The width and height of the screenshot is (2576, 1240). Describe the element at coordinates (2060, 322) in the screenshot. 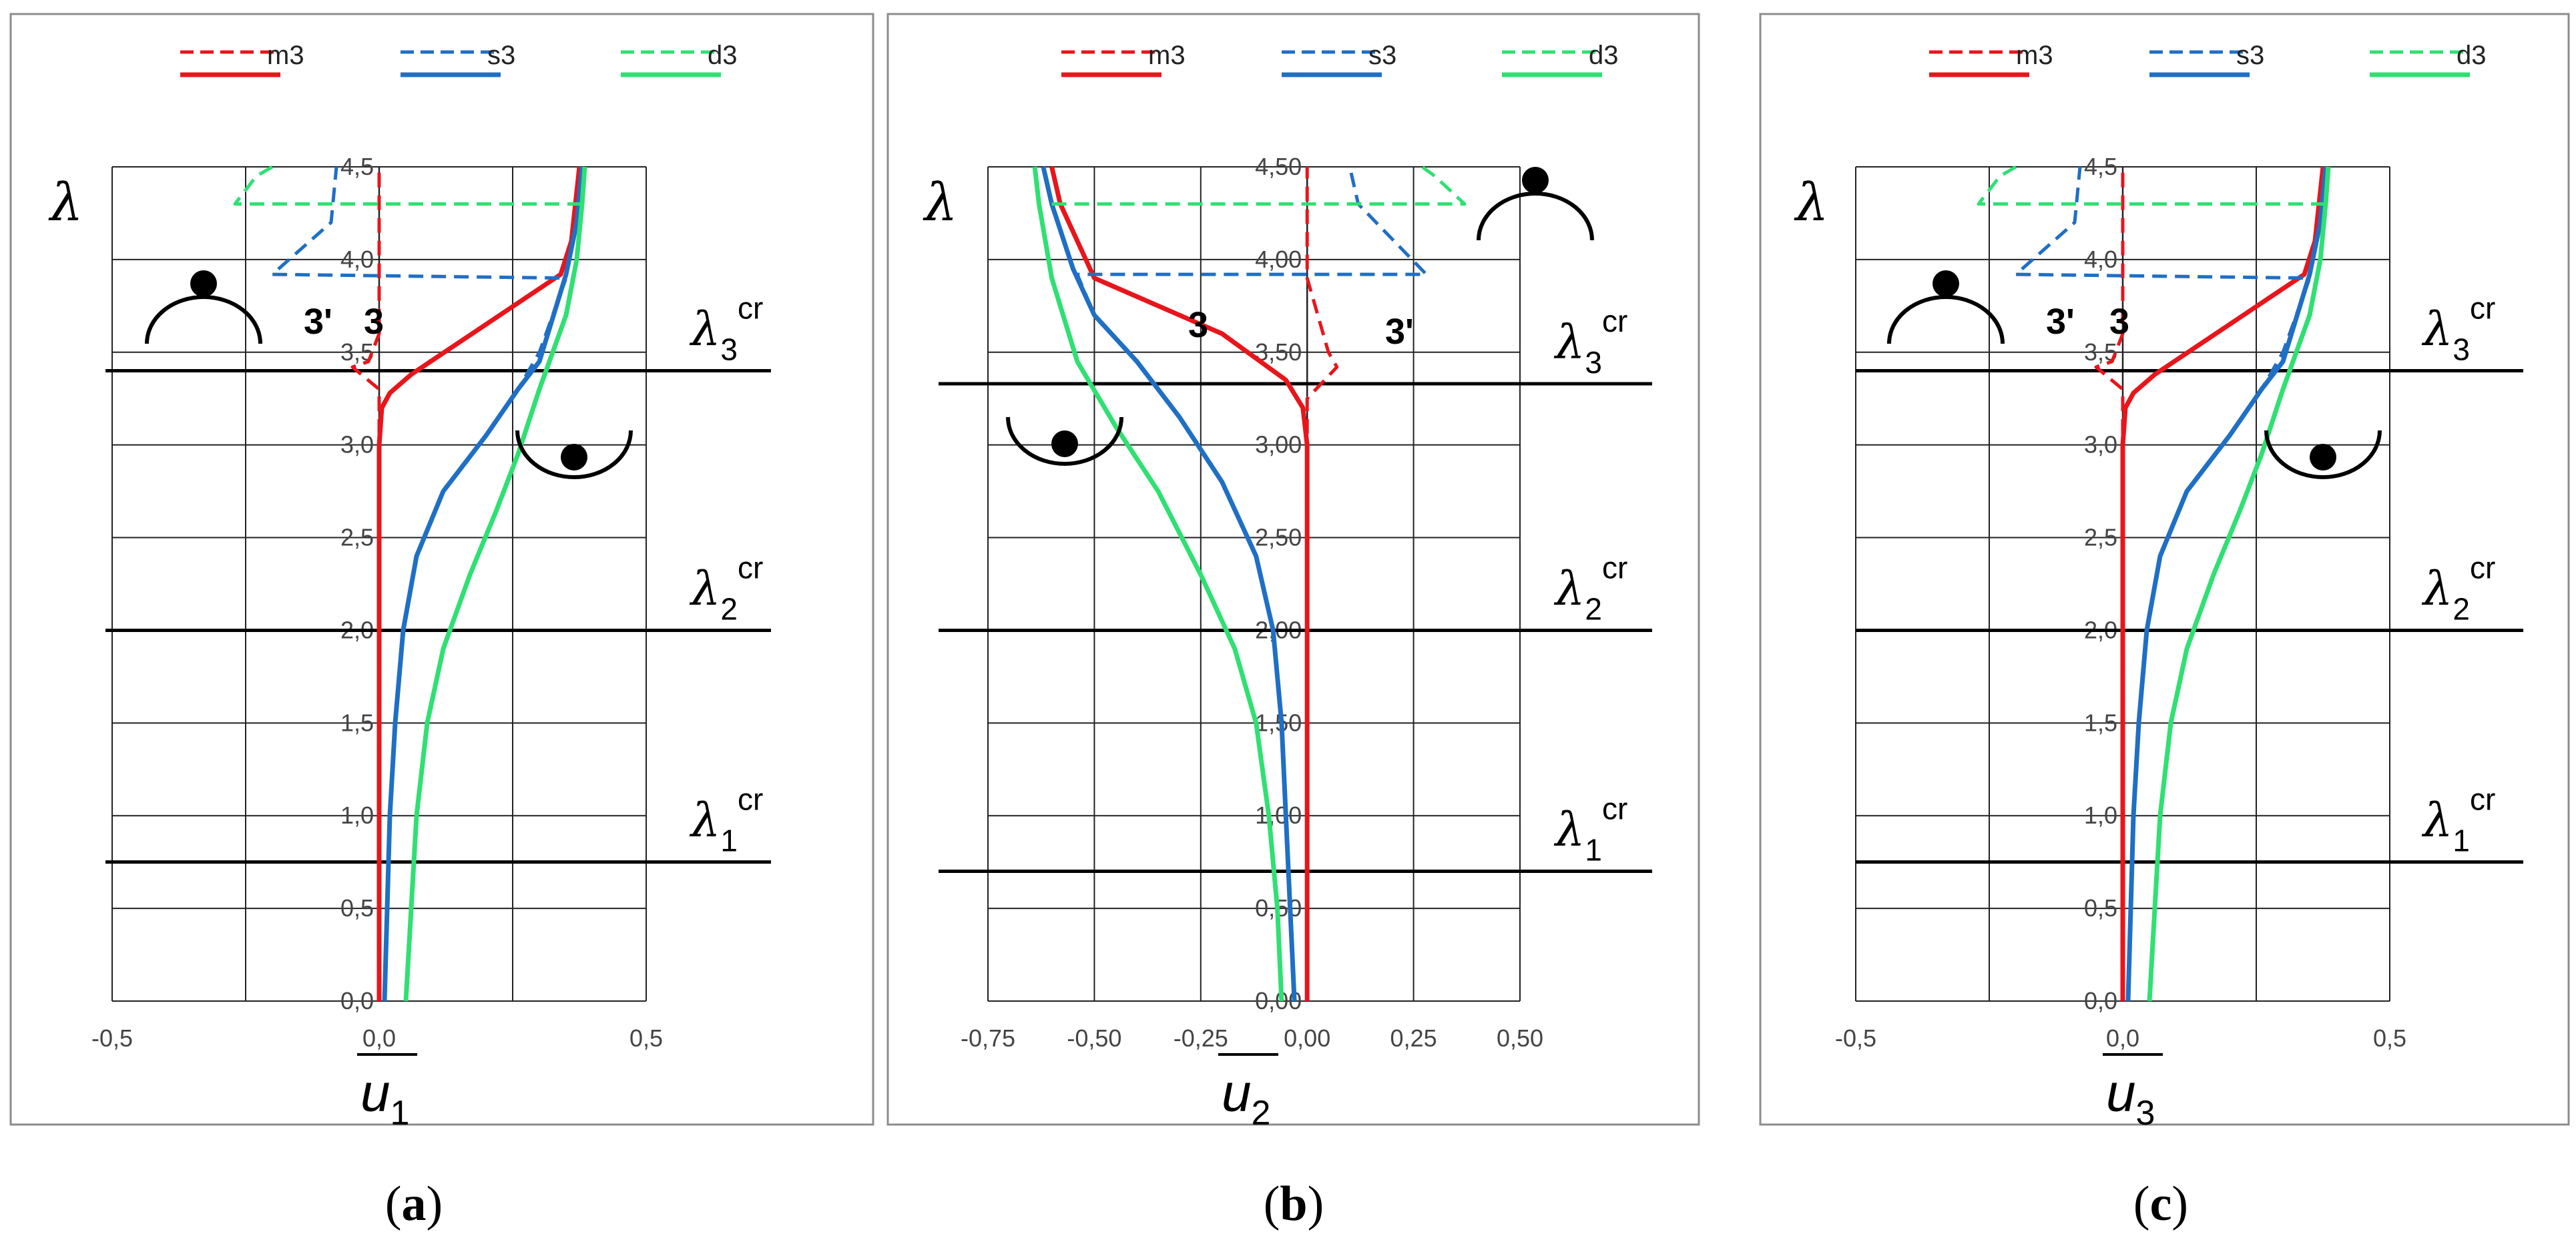

I see `annotation-label: 3'` at that location.